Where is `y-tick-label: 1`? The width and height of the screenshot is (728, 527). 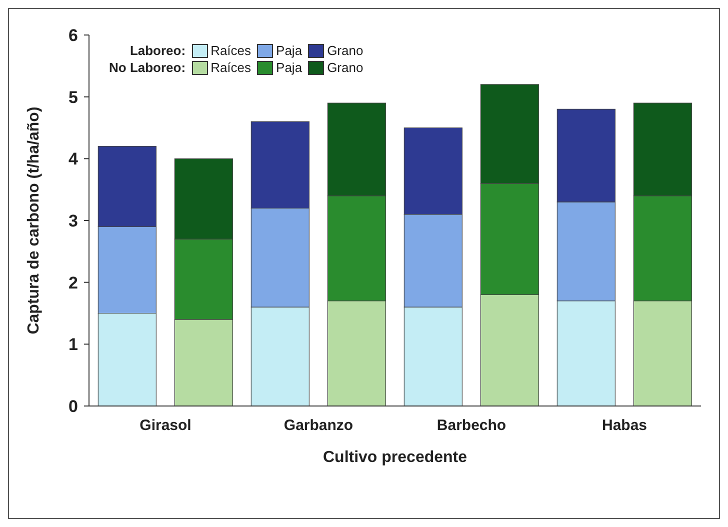 y-tick-label: 1 is located at coordinates (73, 344).